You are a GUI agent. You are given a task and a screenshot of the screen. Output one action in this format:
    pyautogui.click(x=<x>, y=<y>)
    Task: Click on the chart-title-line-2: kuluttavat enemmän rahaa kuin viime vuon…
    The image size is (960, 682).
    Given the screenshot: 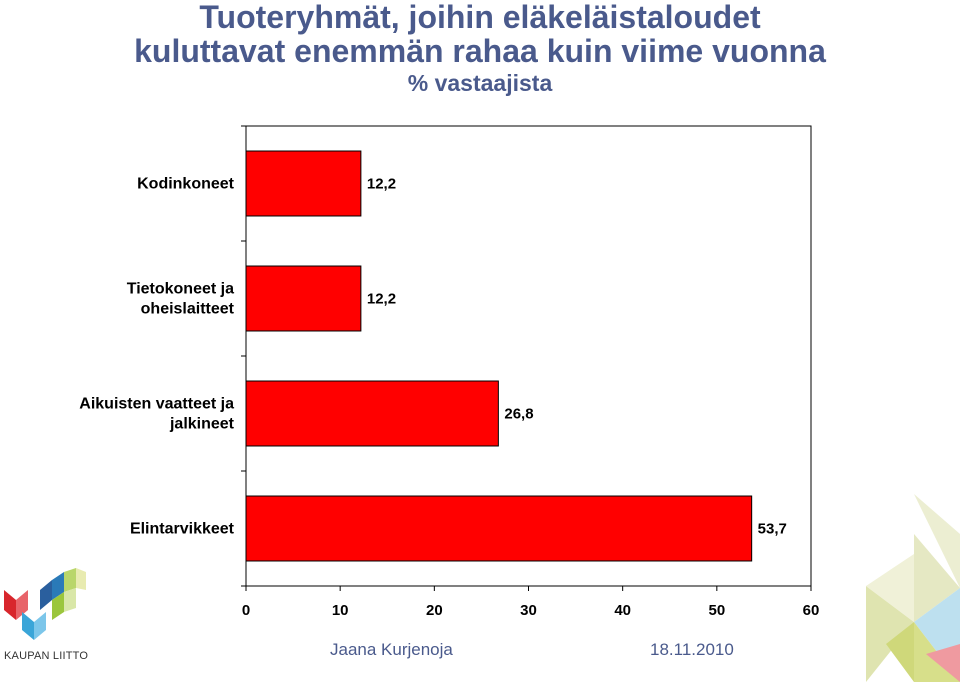 What is the action you would take?
    pyautogui.click(x=480, y=51)
    